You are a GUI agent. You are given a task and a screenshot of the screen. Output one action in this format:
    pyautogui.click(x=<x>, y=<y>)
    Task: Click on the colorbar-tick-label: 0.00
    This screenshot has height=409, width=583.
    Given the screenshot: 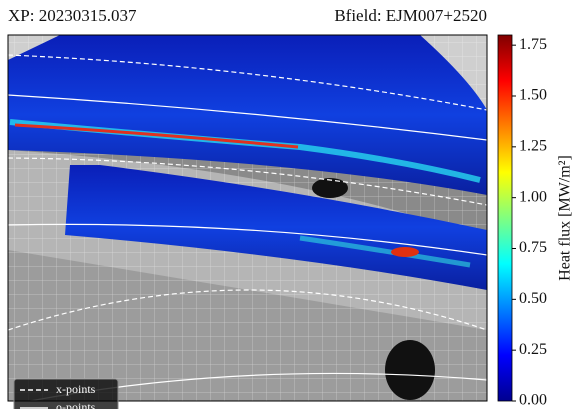 What is the action you would take?
    pyautogui.click(x=533, y=400)
    